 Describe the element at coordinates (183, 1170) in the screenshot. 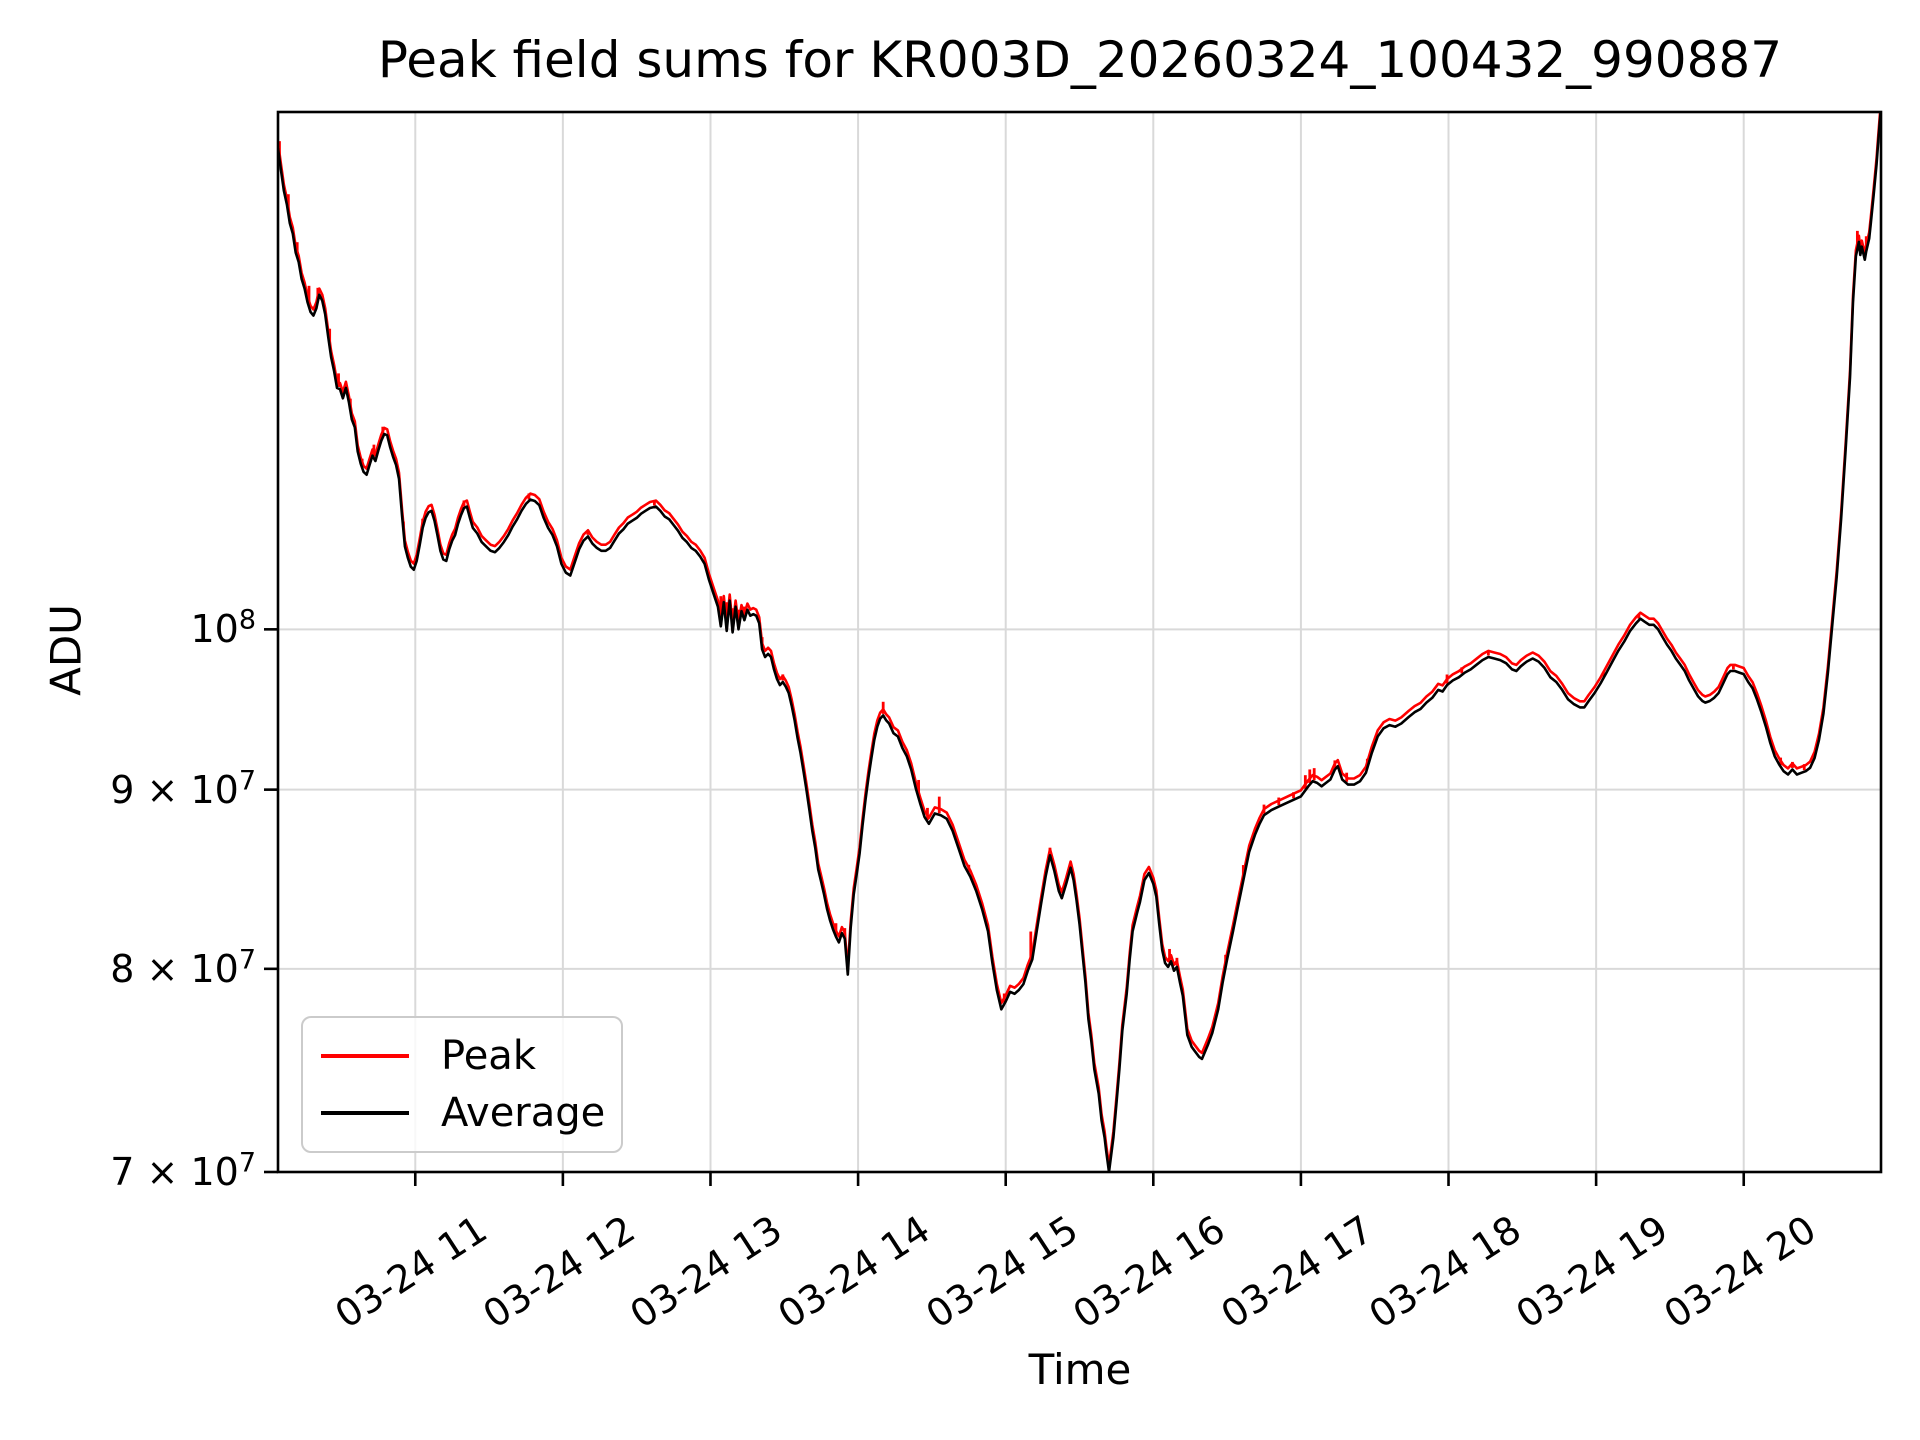

I see `y-tick-label: 7 × 107` at that location.